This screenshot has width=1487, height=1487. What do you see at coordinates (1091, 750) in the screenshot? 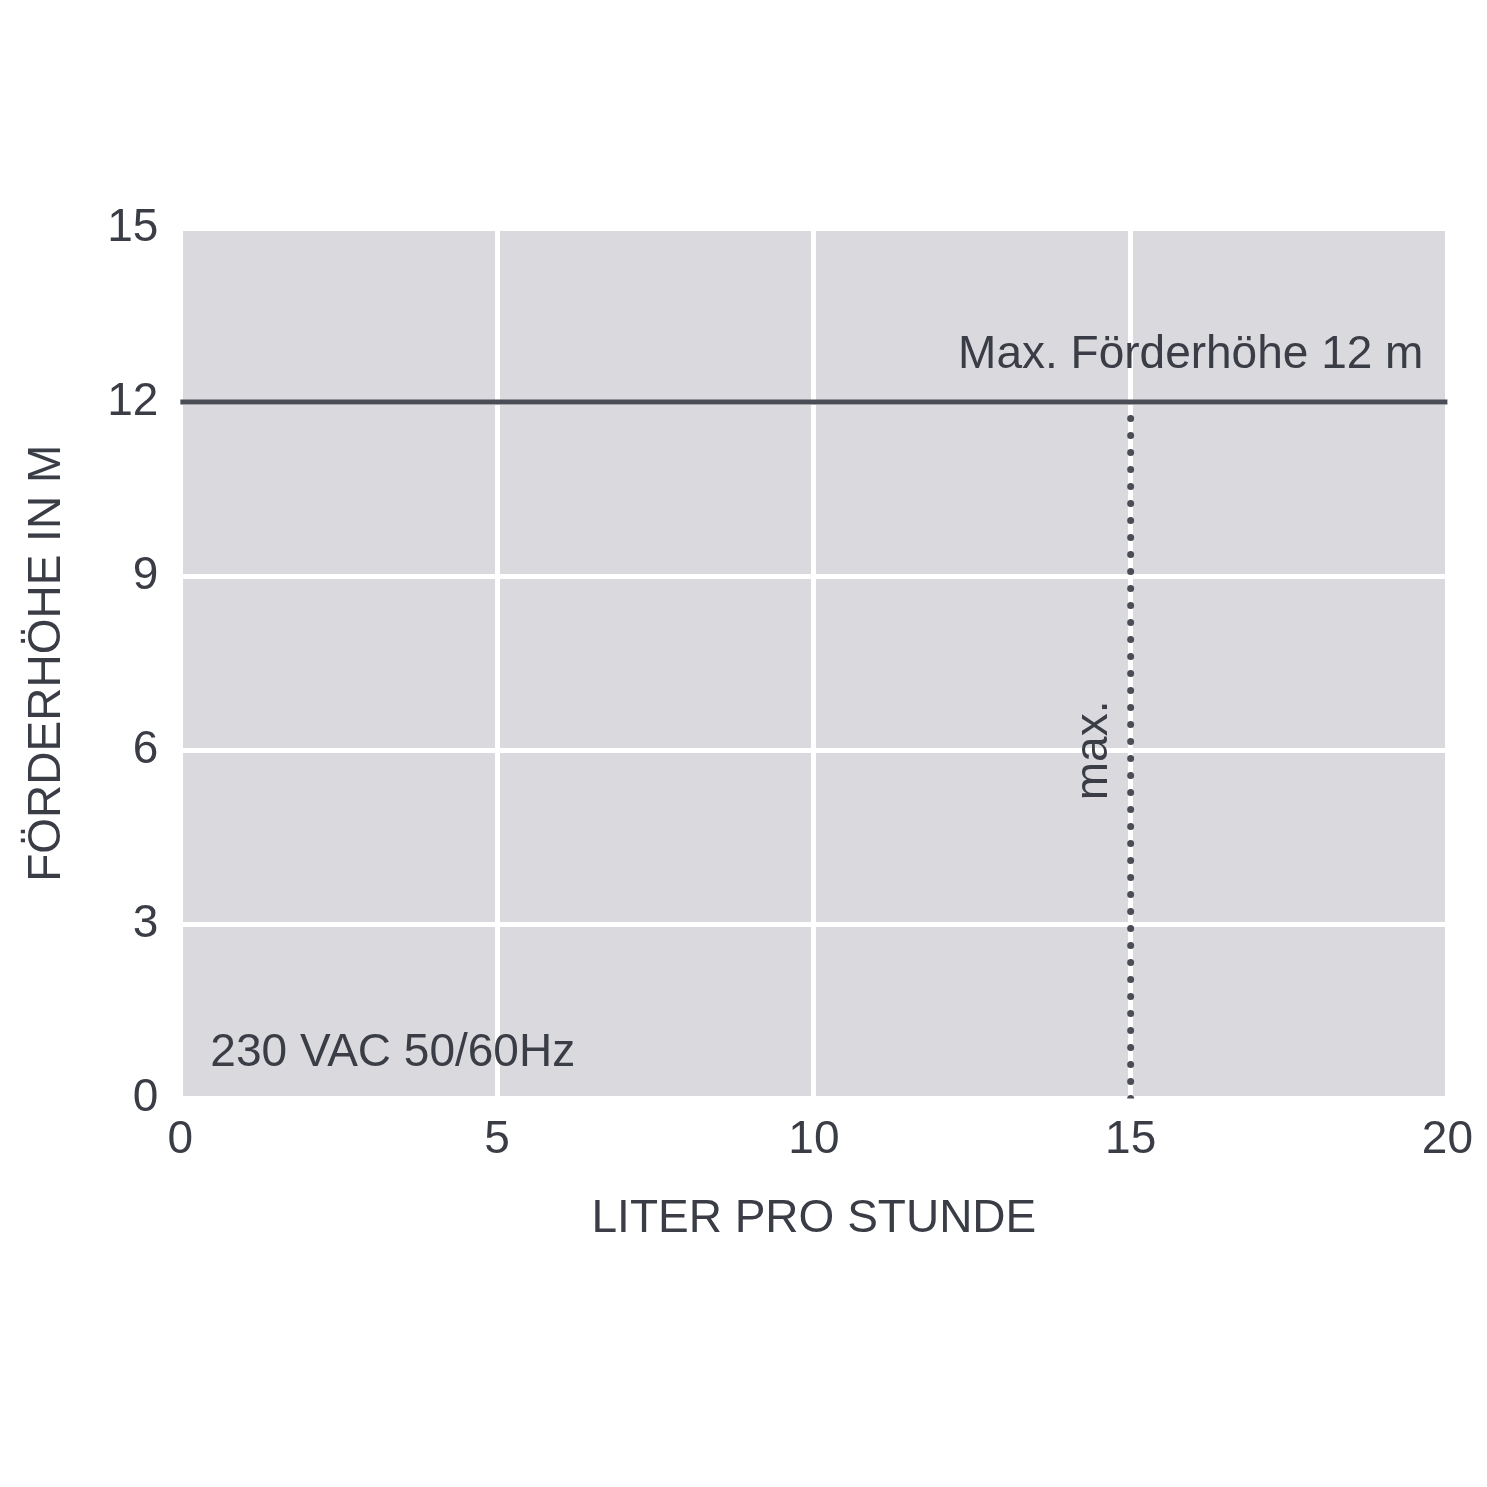
I see `annotation: max.` at bounding box center [1091, 750].